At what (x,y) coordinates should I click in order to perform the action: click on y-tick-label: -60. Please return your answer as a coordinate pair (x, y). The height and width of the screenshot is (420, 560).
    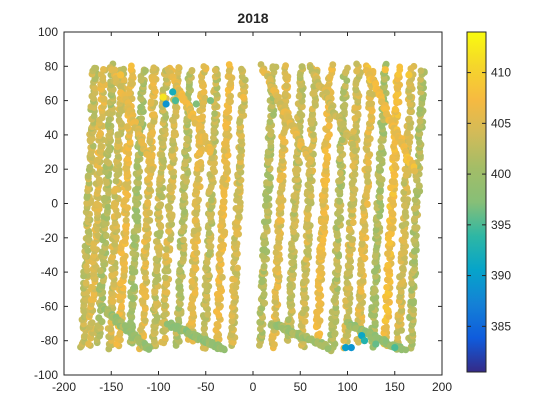
    Looking at the image, I should click on (50, 306).